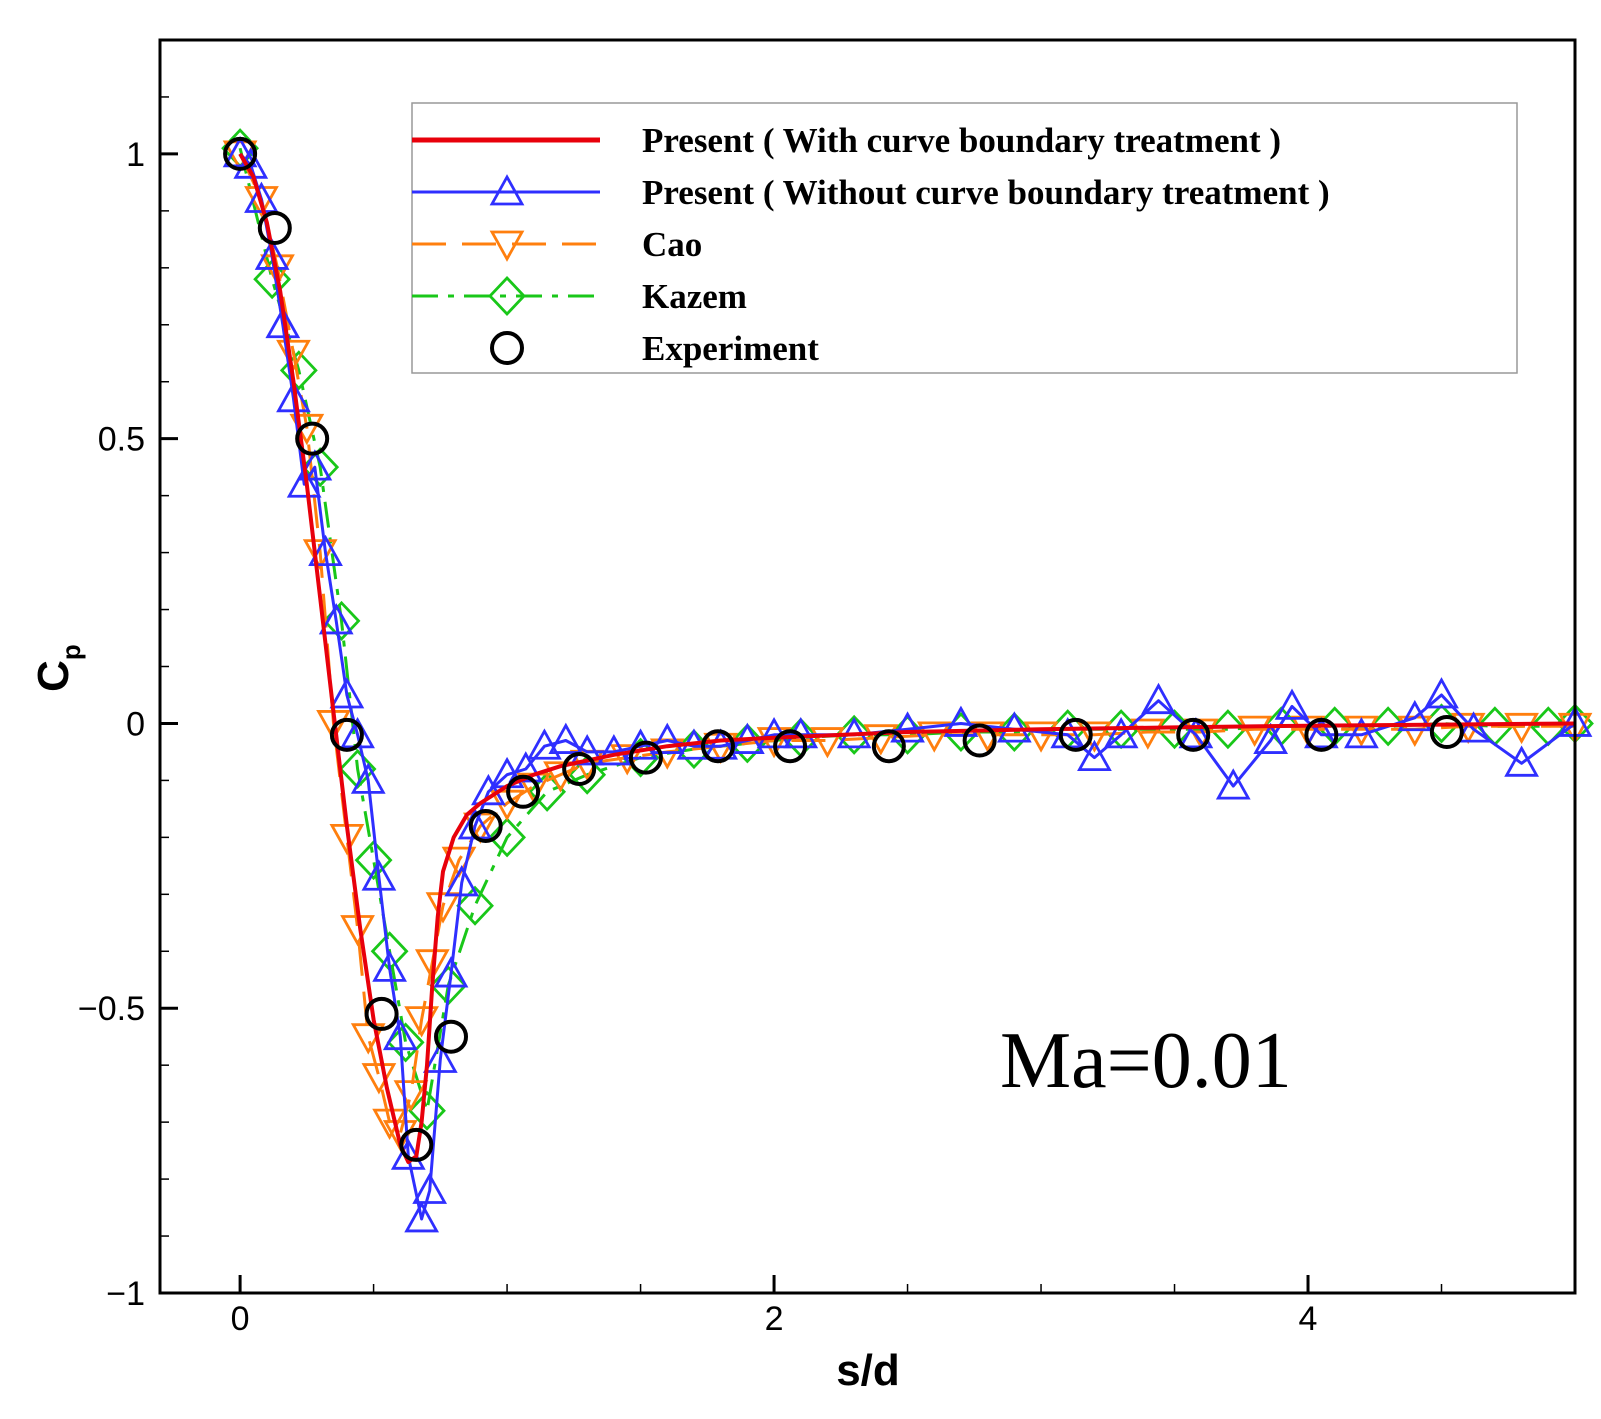 Image resolution: width=1601 pixels, height=1419 pixels. Describe the element at coordinates (774, 1319) in the screenshot. I see `x-tick-label: 2` at that location.